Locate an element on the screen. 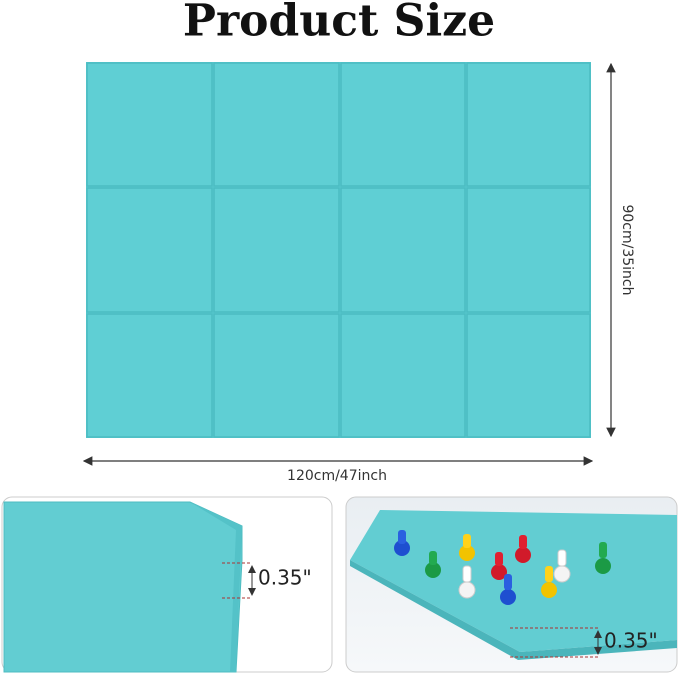 The height and width of the screenshot is (674, 679). thickness-panel-right: 0.35" is located at coordinates (511, 584).